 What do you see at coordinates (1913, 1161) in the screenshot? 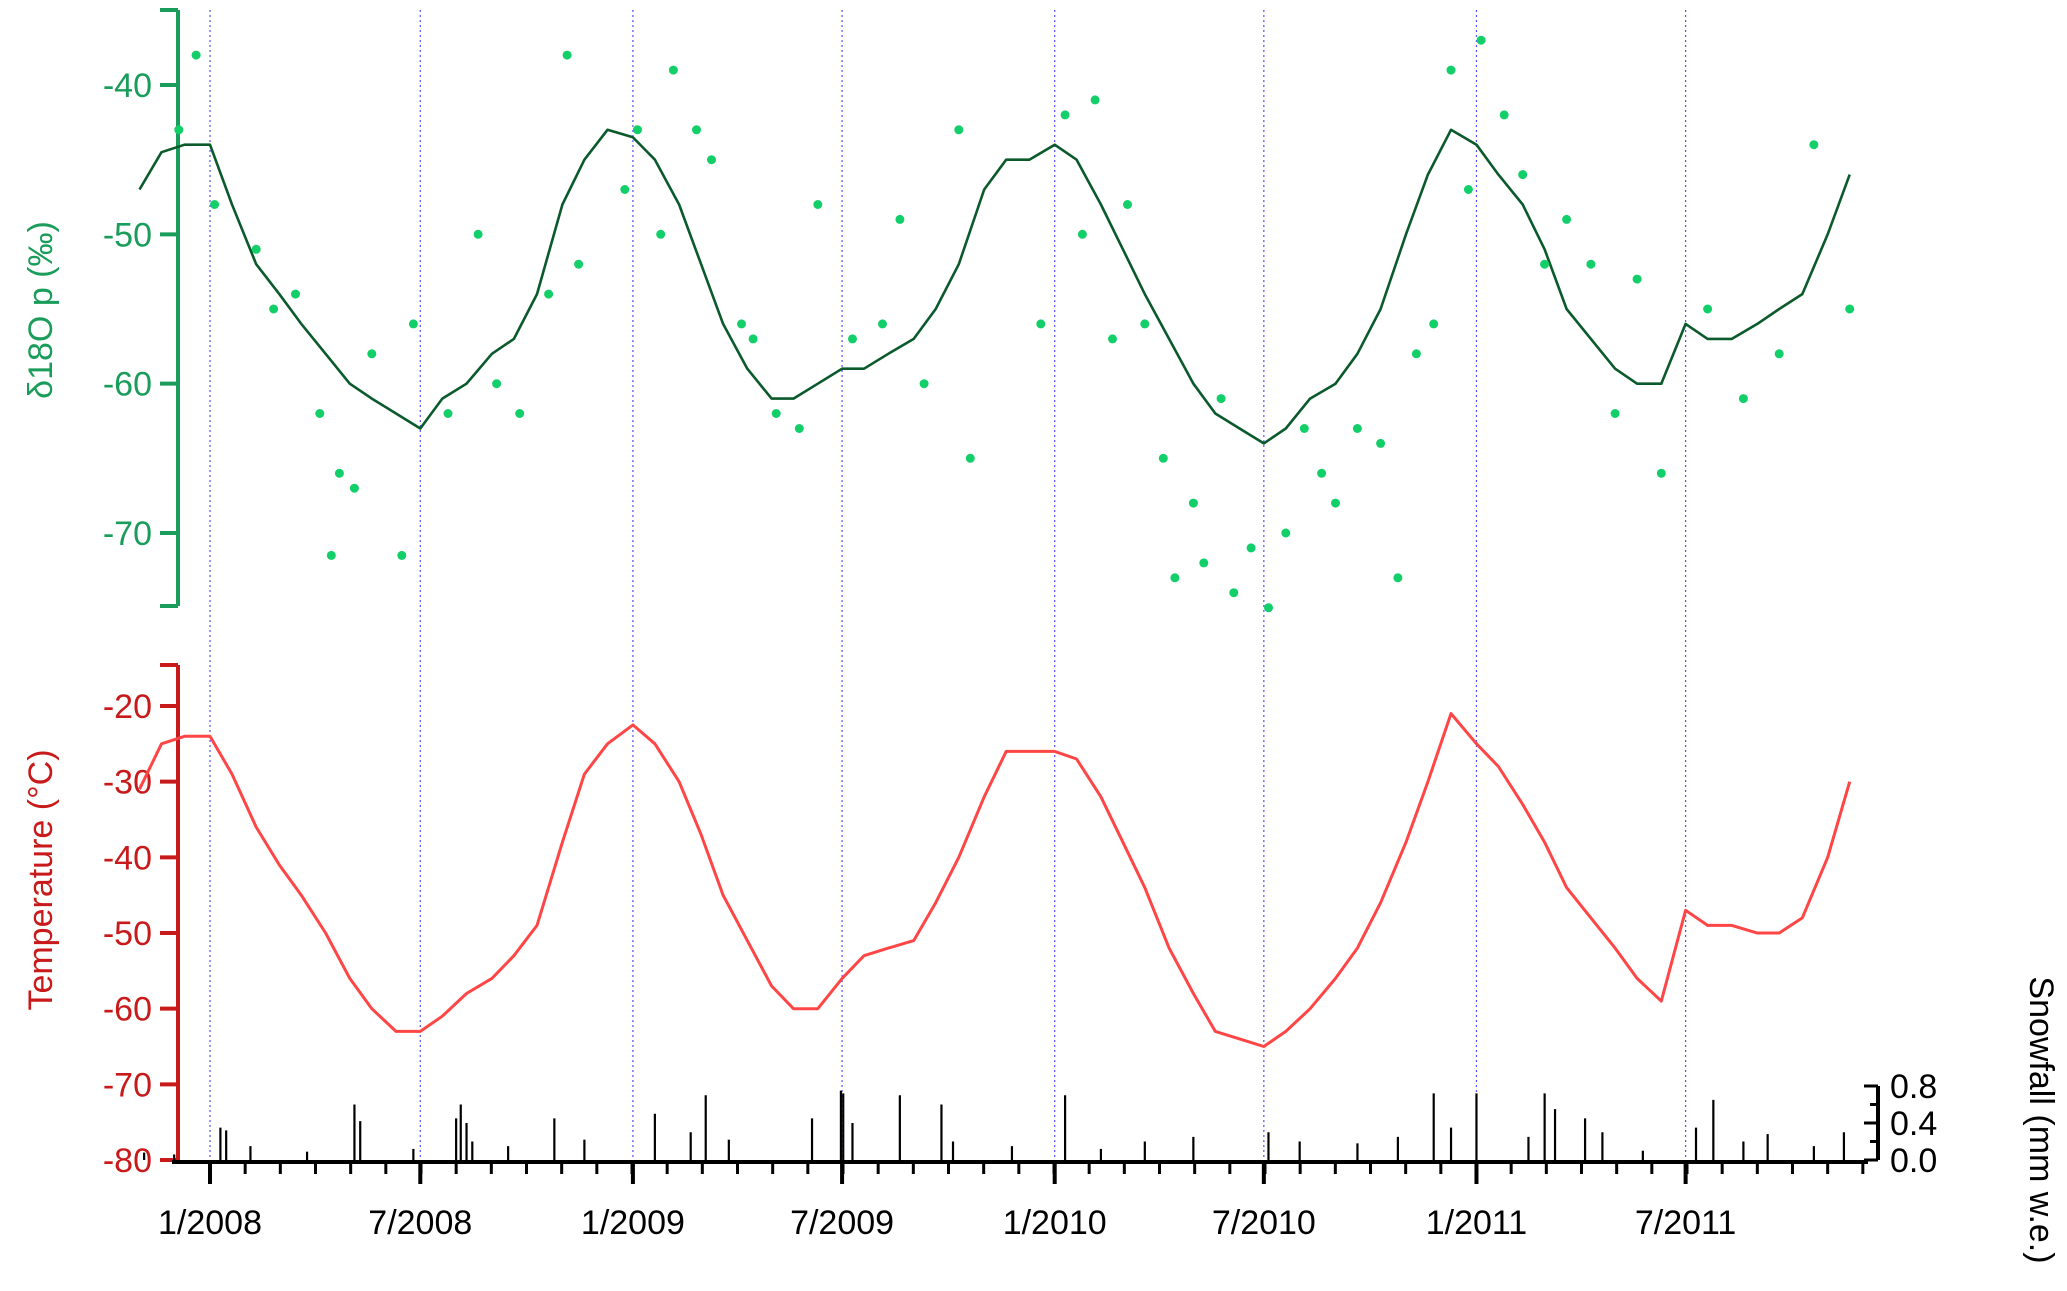
I see `snowfall-y-tick-label: 0.0` at bounding box center [1913, 1161].